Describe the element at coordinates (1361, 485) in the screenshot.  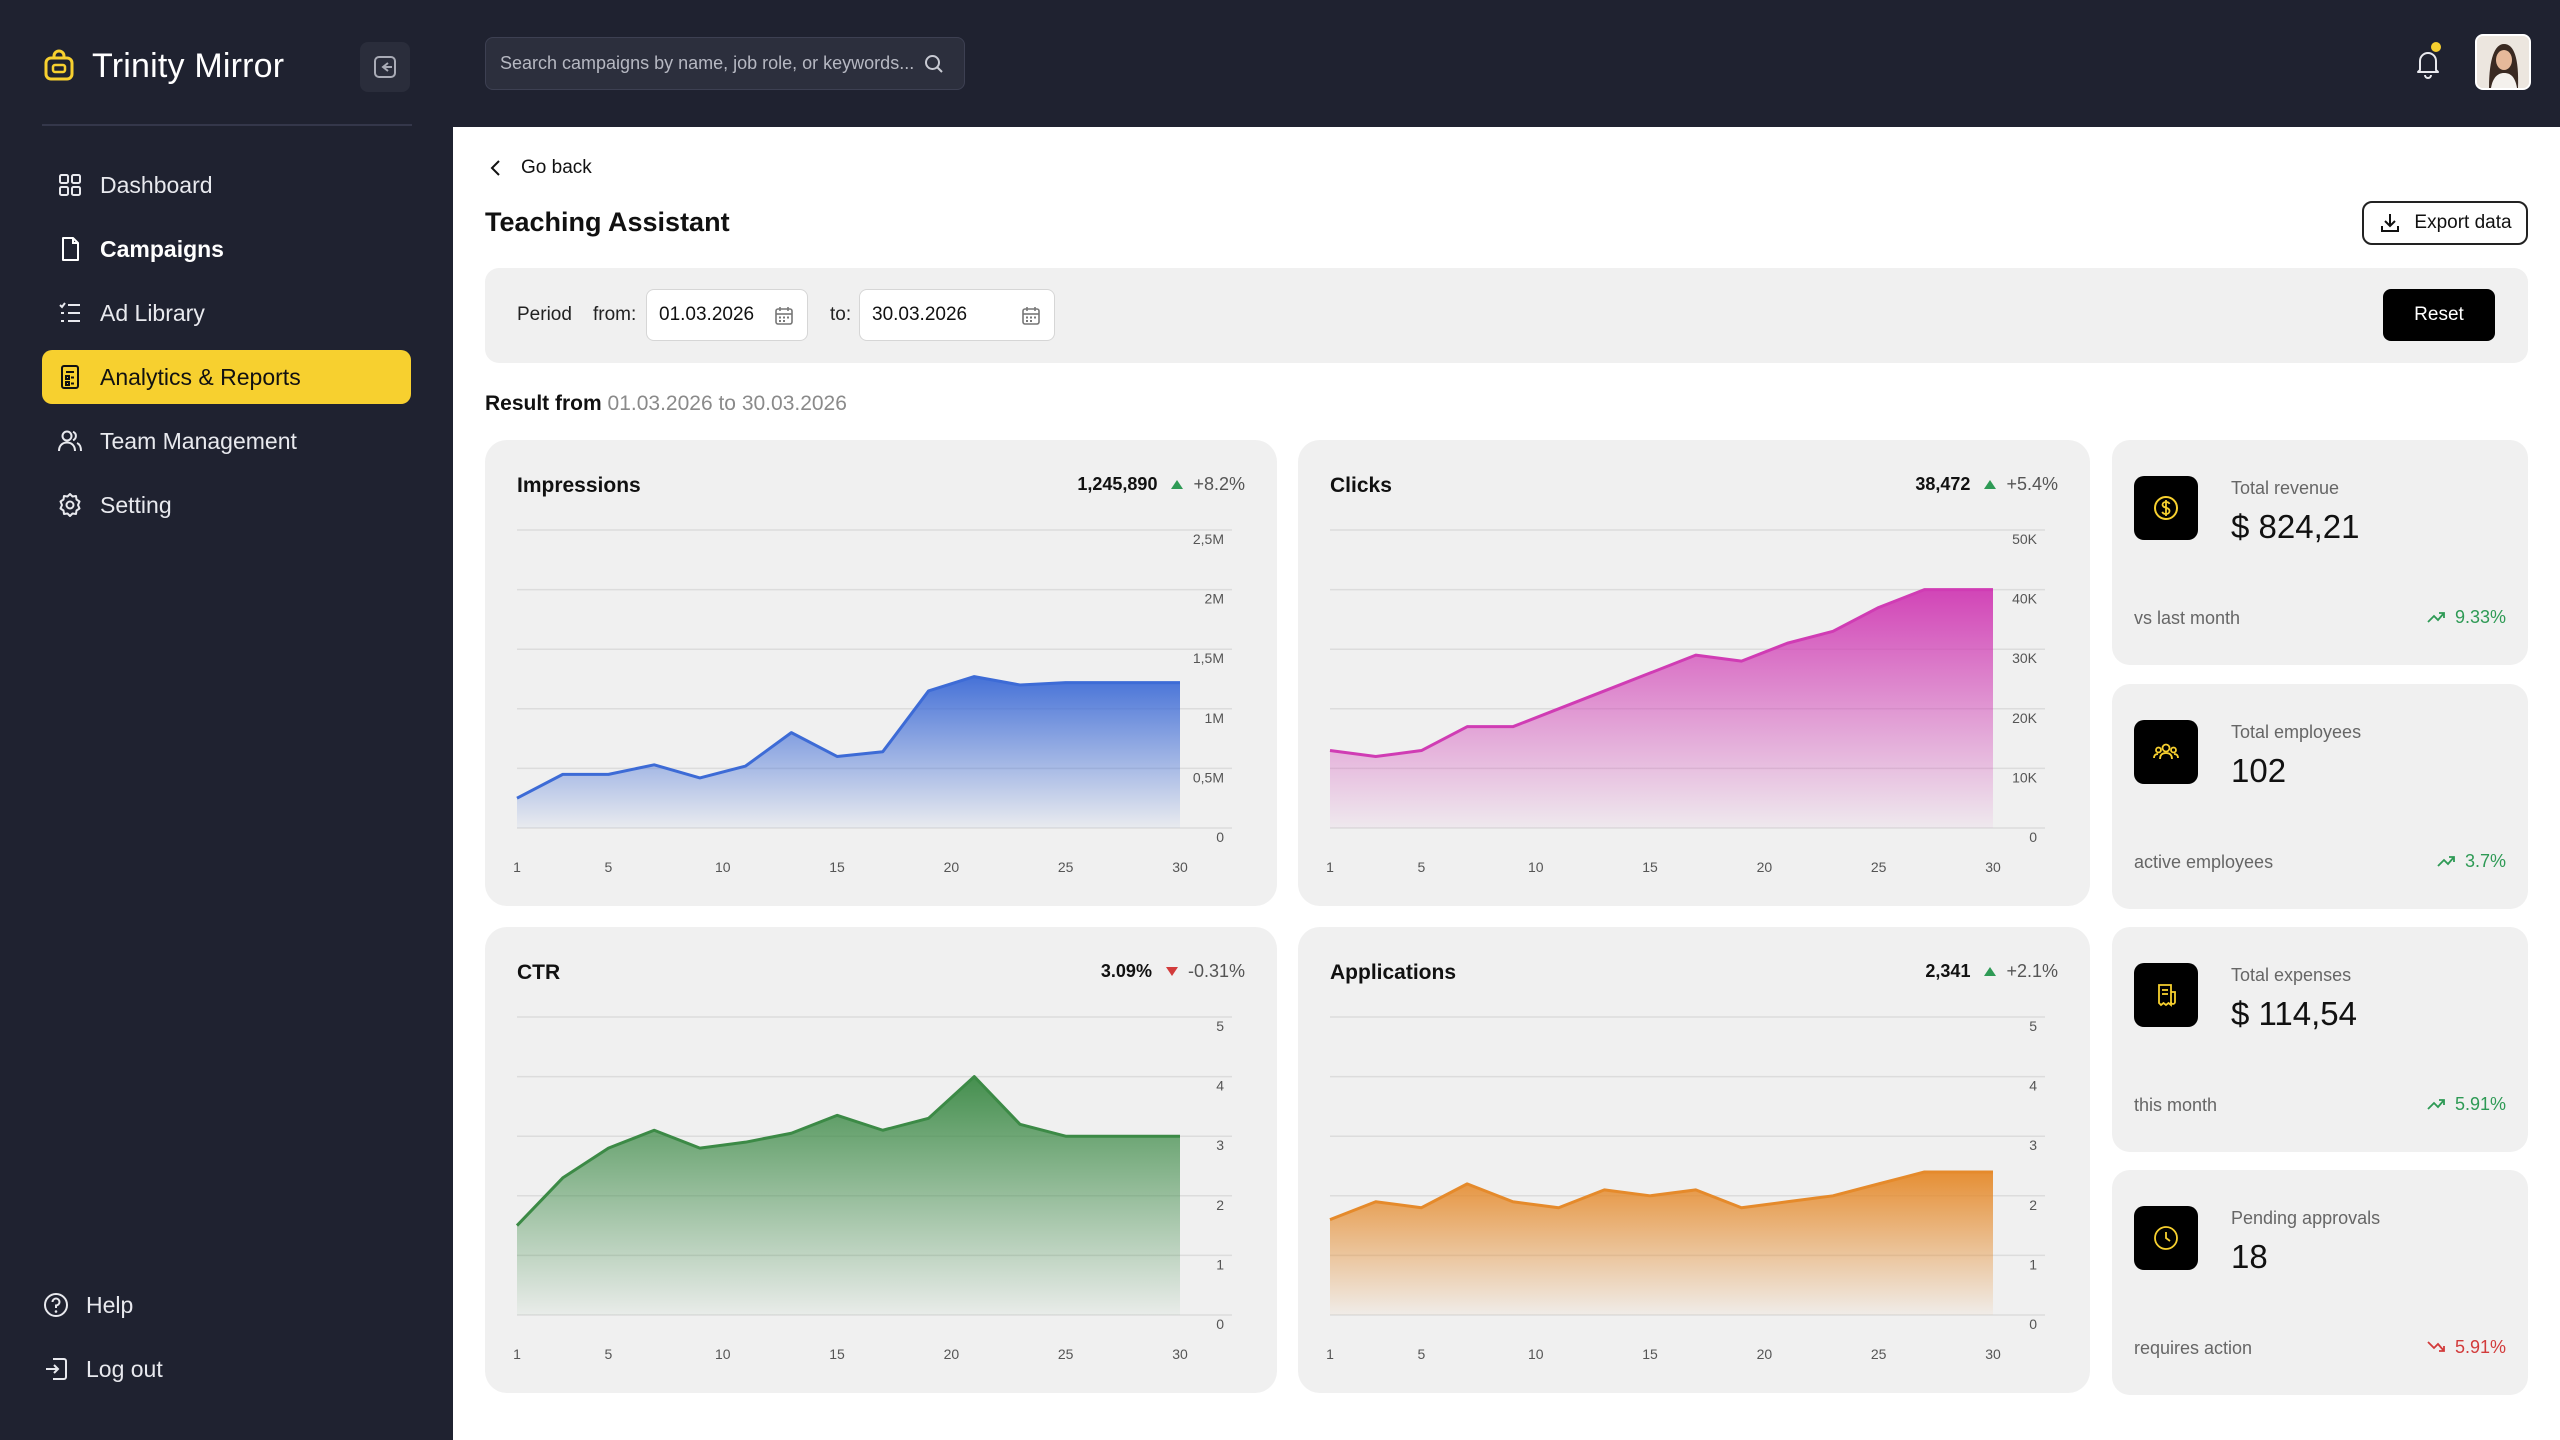
I see `chart-title: Clicks` at that location.